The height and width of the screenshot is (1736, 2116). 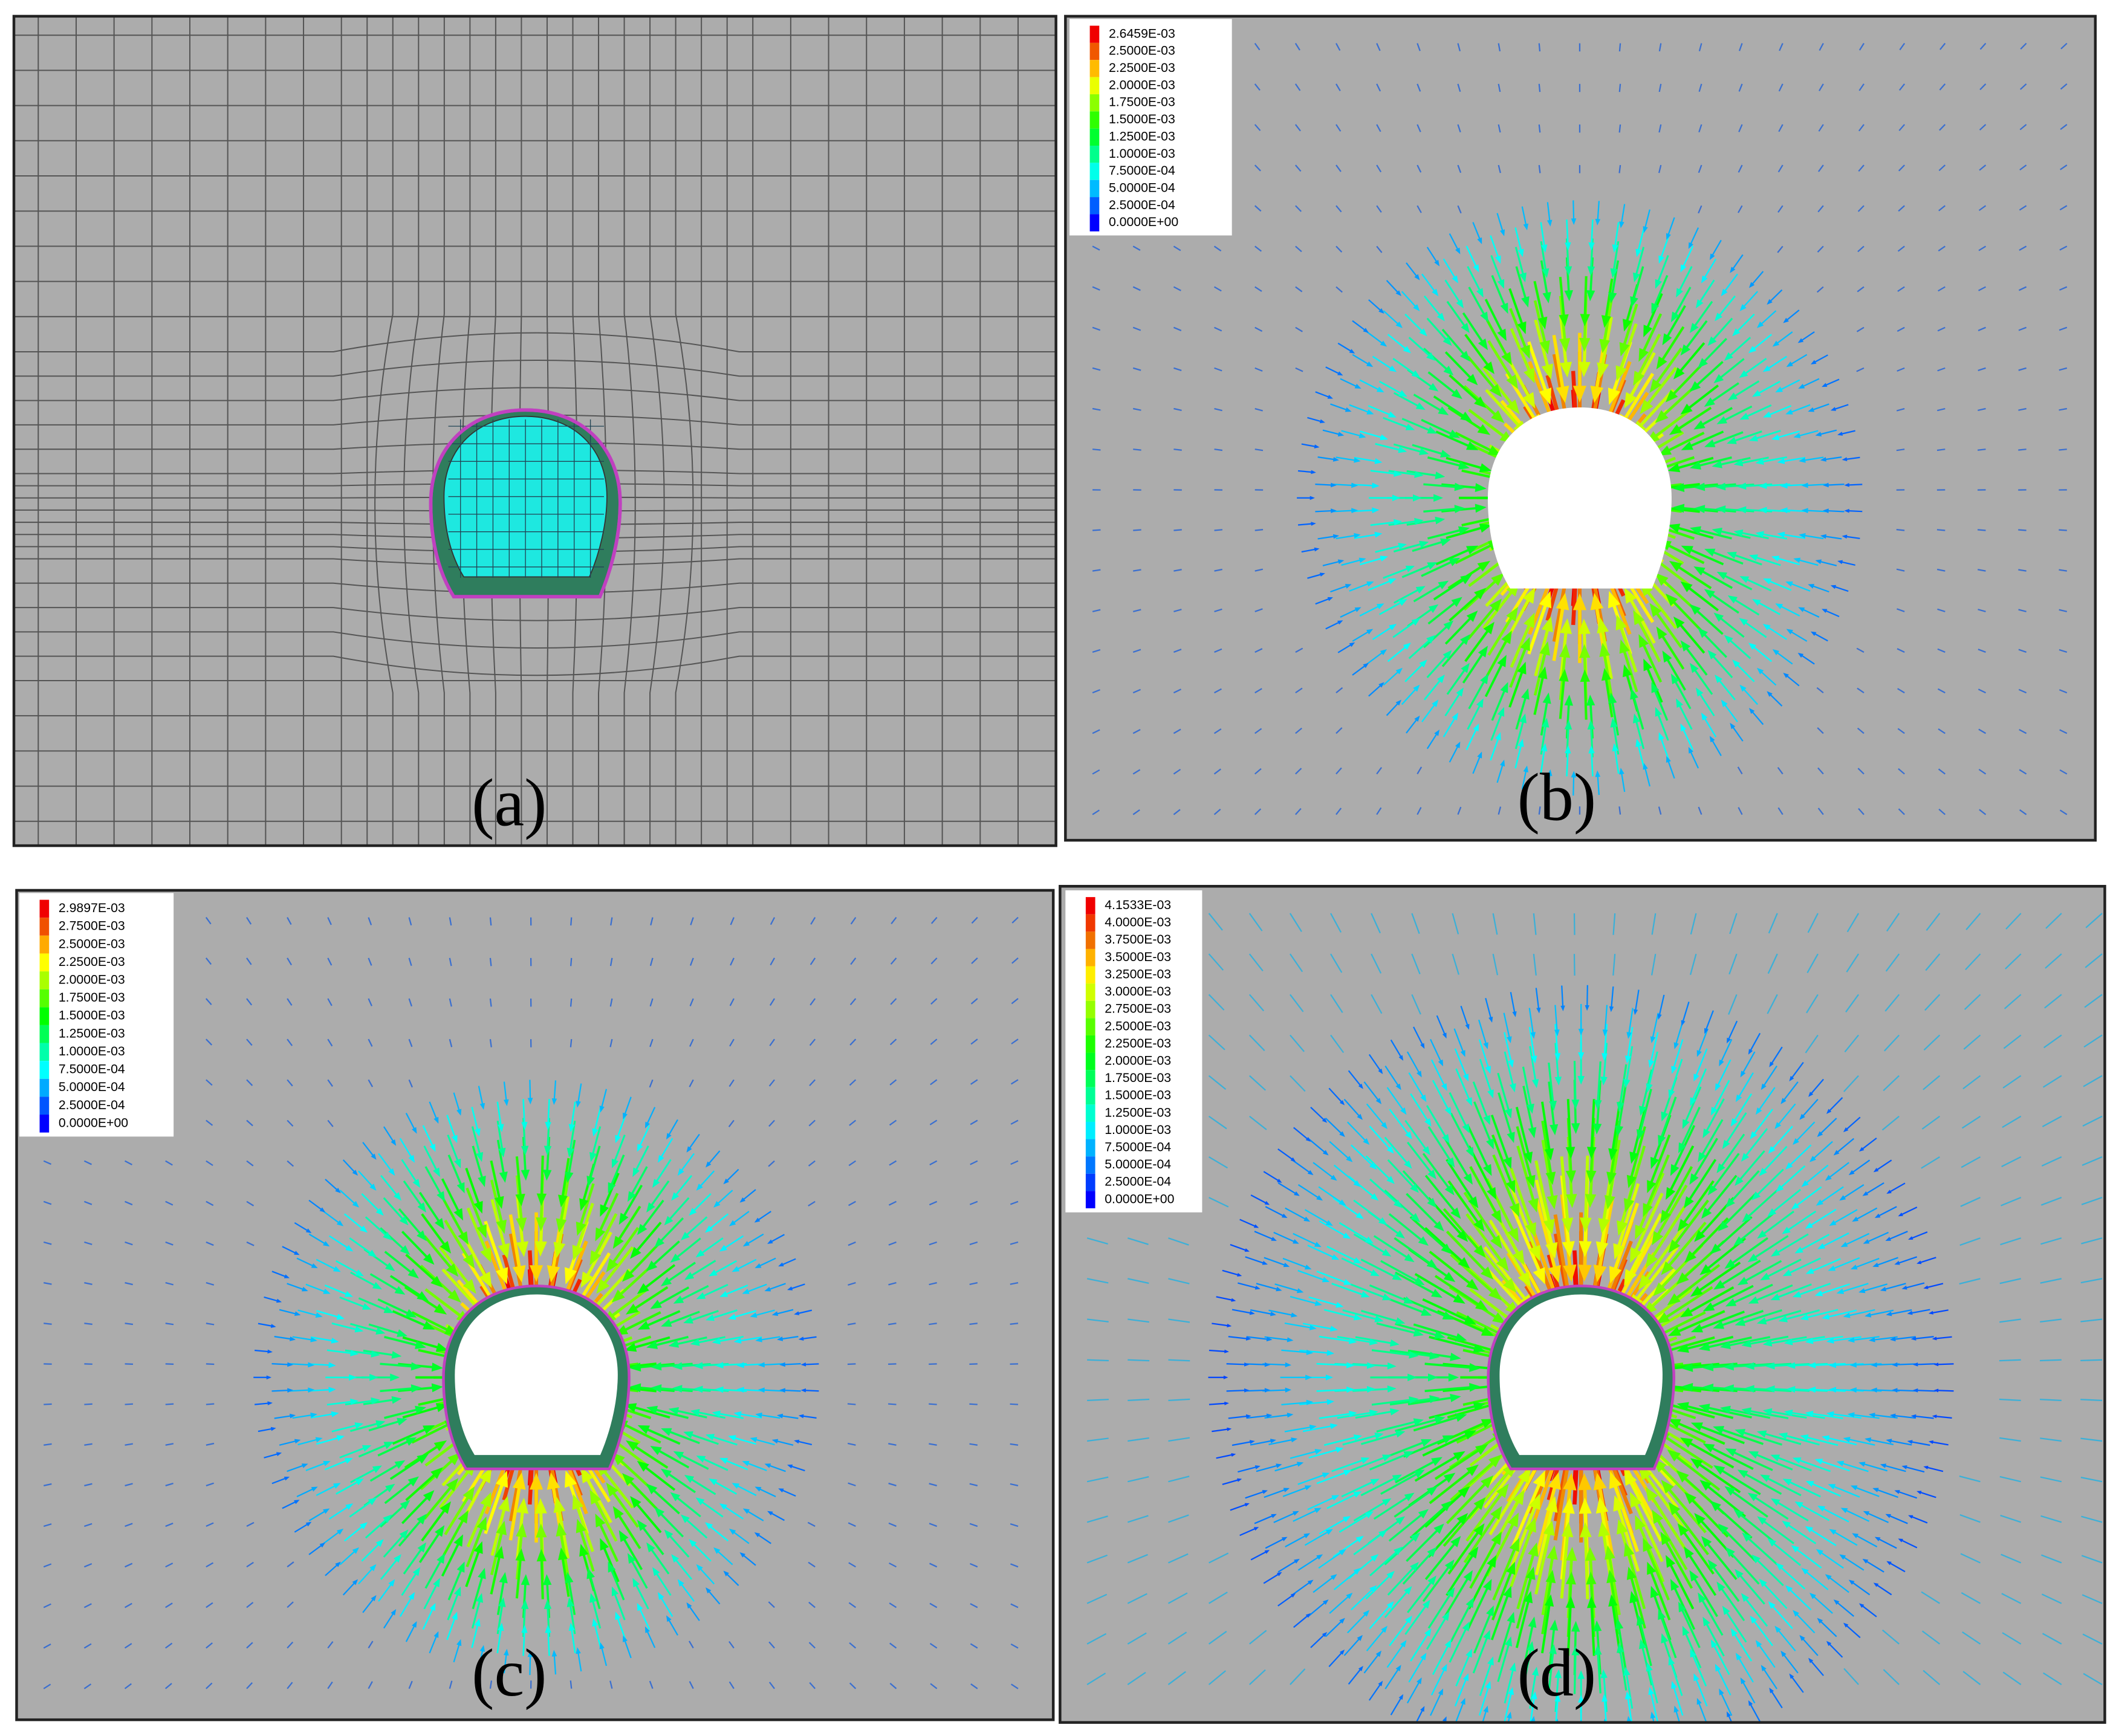 I want to click on legend-swatch, so click(x=1094, y=103).